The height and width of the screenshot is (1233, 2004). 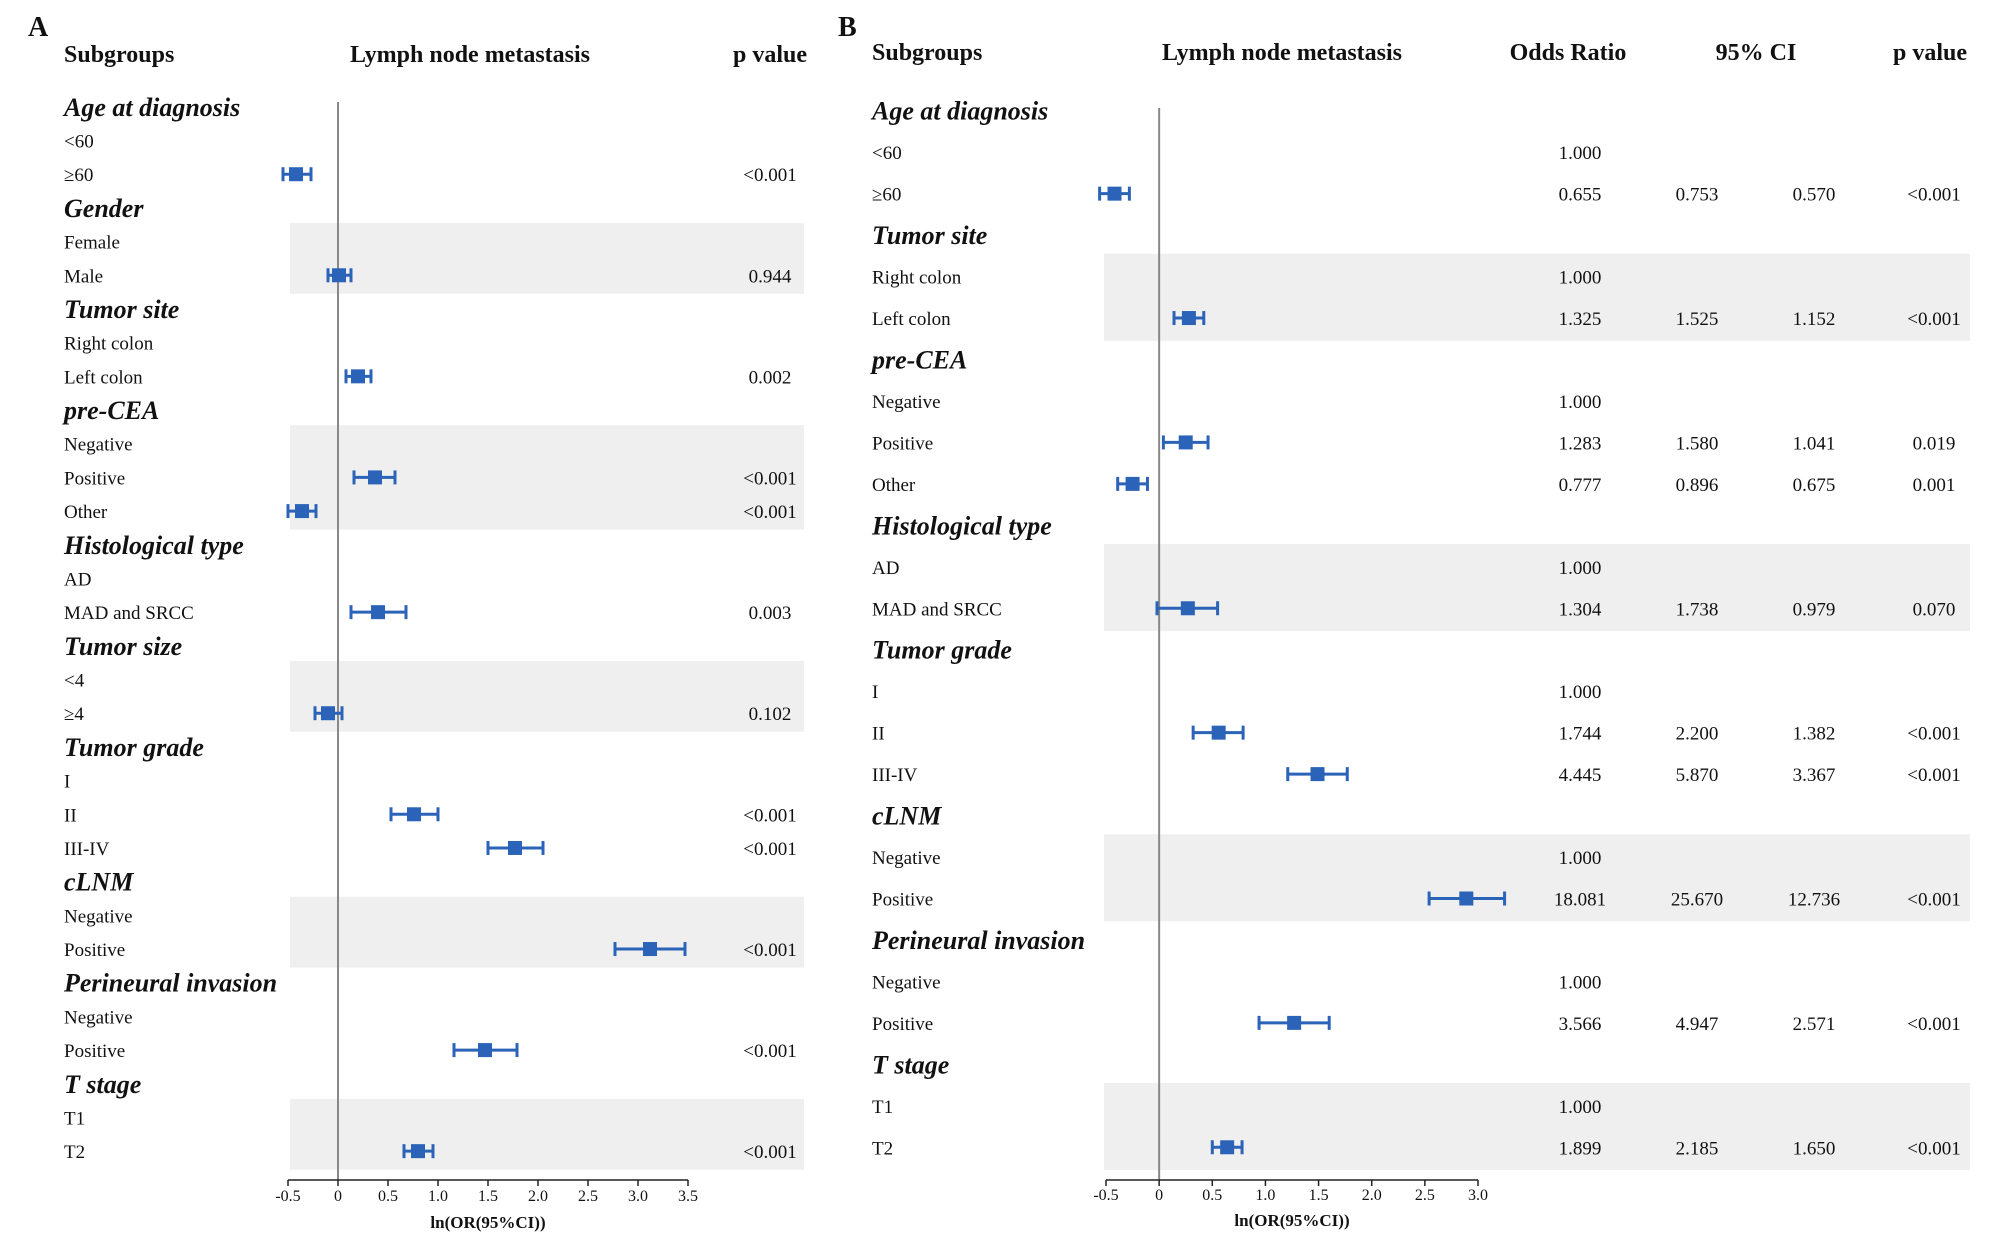 I want to click on odds-ratio-value: 0.777, so click(x=1580, y=485).